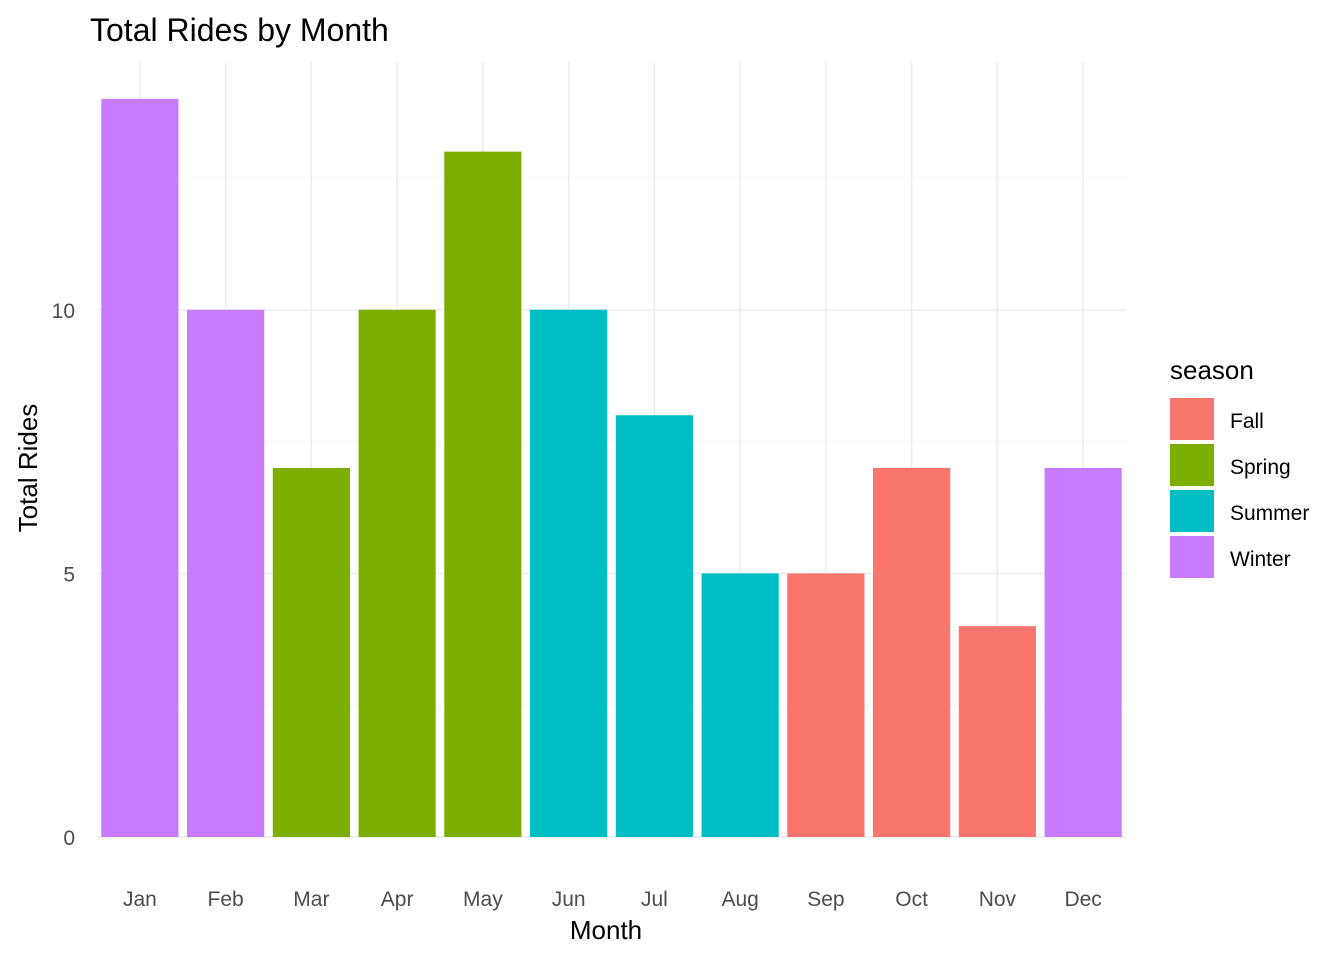 The width and height of the screenshot is (1344, 960). What do you see at coordinates (1192, 557) in the screenshot?
I see `legend-swatch-winter` at bounding box center [1192, 557].